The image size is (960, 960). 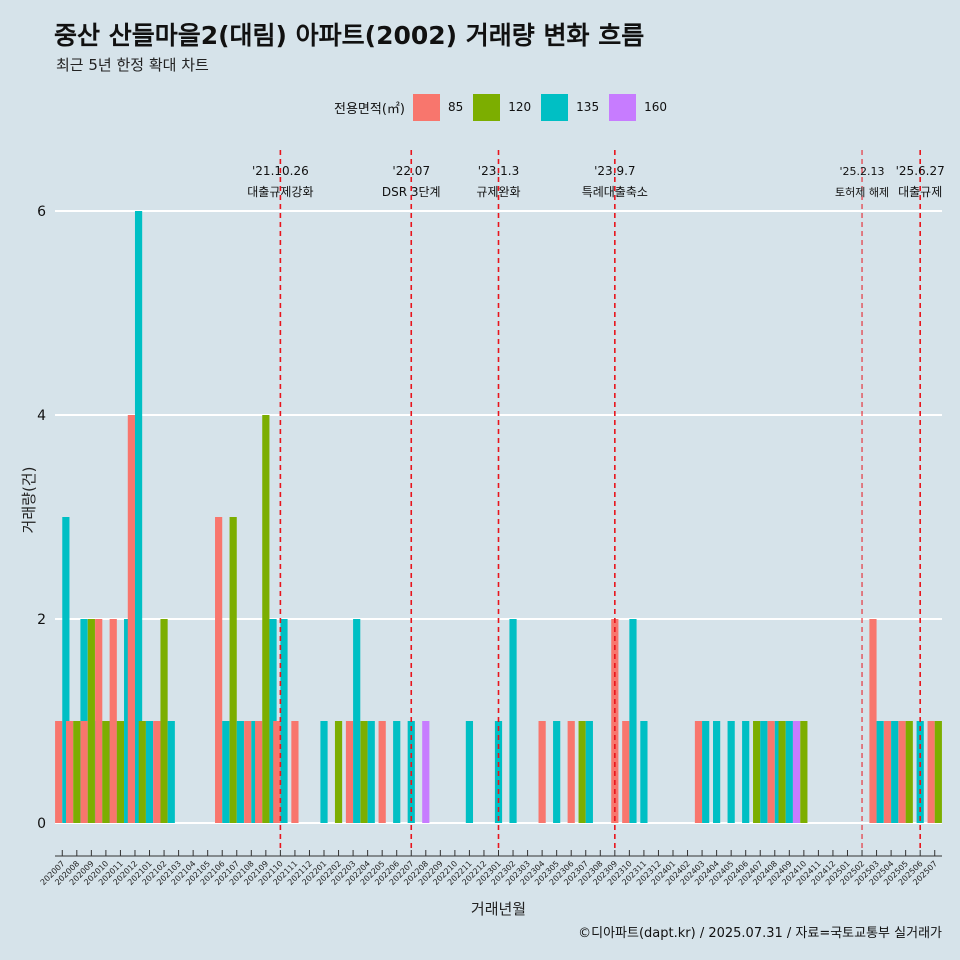 I want to click on legend-label-120: 120, so click(x=520, y=107).